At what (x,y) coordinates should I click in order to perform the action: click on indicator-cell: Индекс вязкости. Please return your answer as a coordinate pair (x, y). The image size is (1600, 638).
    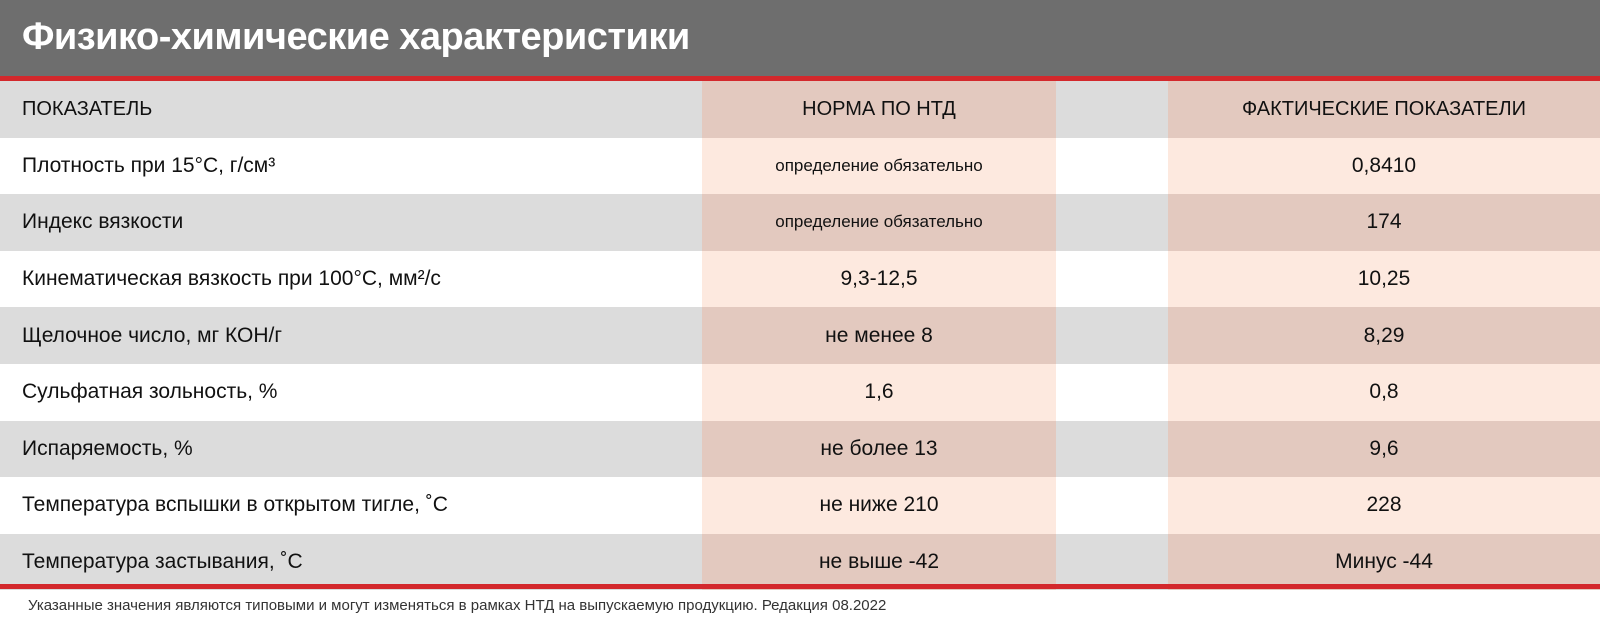
    Looking at the image, I should click on (103, 222).